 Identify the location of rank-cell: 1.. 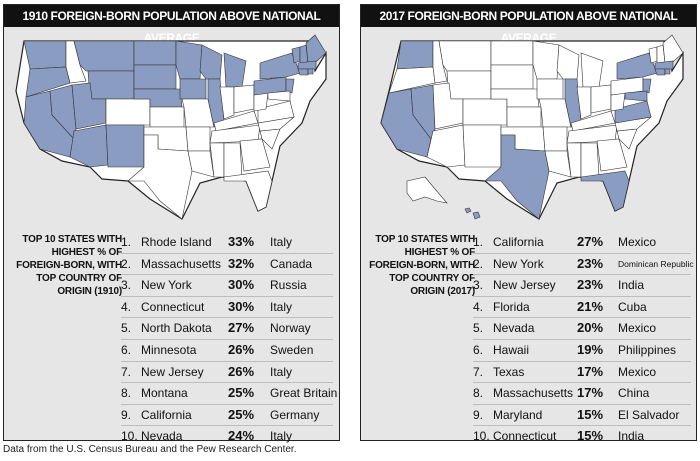
(478, 242).